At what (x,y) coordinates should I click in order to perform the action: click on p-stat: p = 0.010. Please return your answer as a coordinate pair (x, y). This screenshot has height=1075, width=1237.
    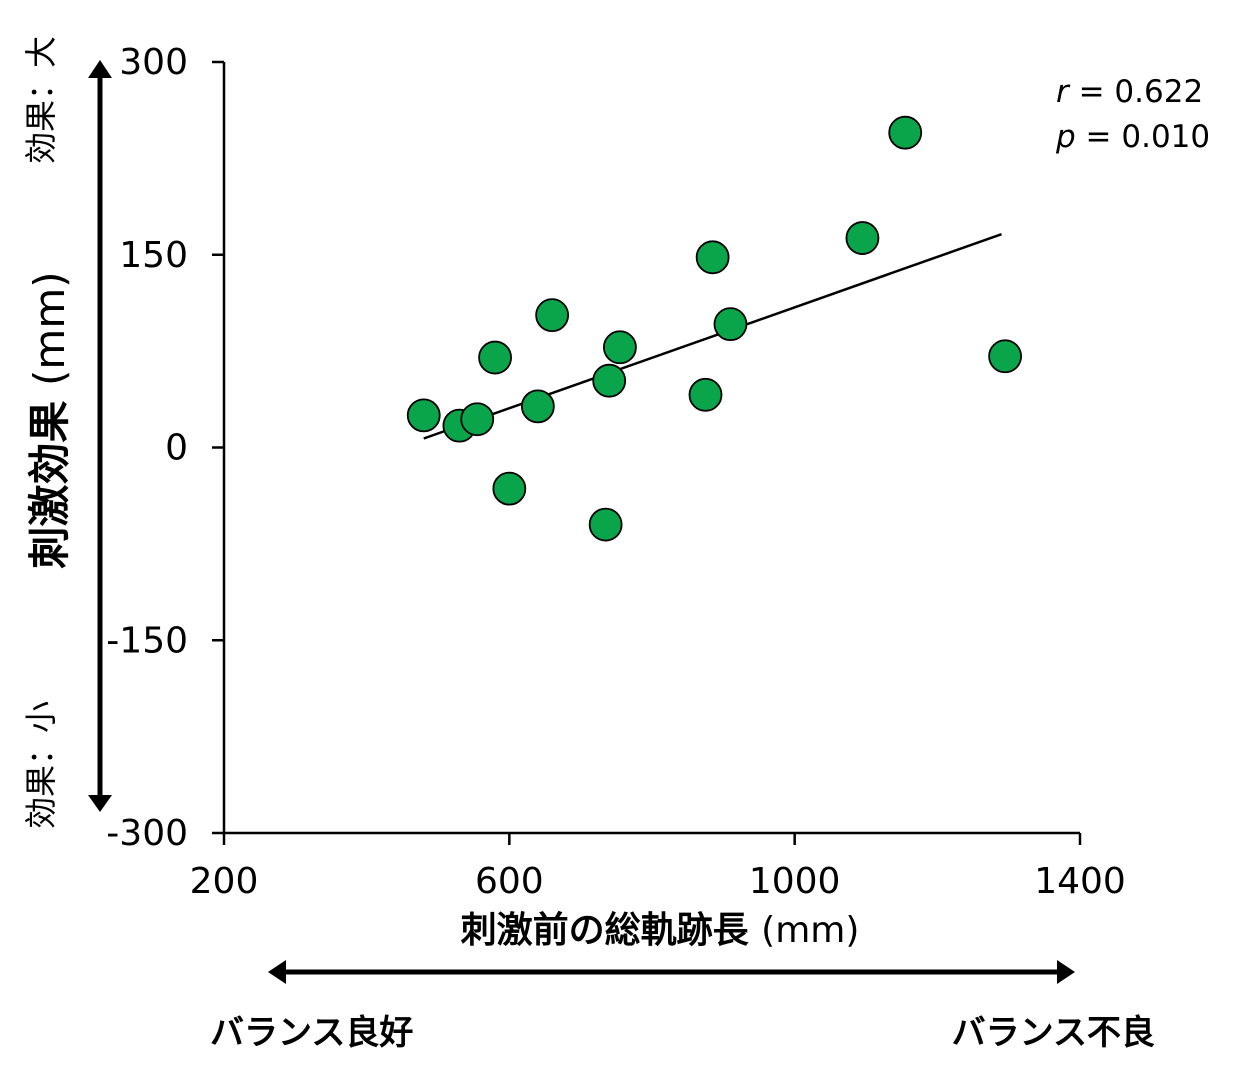
    Looking at the image, I should click on (1132, 137).